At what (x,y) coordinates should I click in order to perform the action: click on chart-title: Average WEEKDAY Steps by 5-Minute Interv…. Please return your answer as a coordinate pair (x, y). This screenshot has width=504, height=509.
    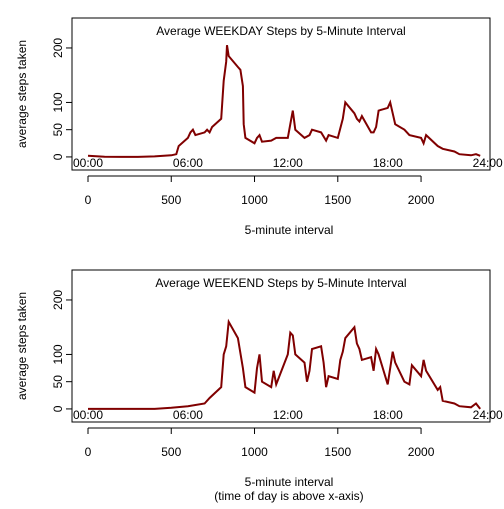
    Looking at the image, I should click on (280, 31).